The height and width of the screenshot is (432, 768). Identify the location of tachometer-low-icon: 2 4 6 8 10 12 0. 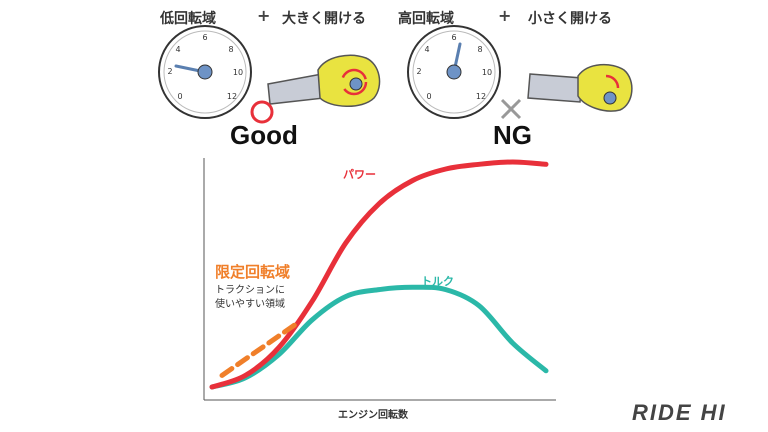
(205, 72).